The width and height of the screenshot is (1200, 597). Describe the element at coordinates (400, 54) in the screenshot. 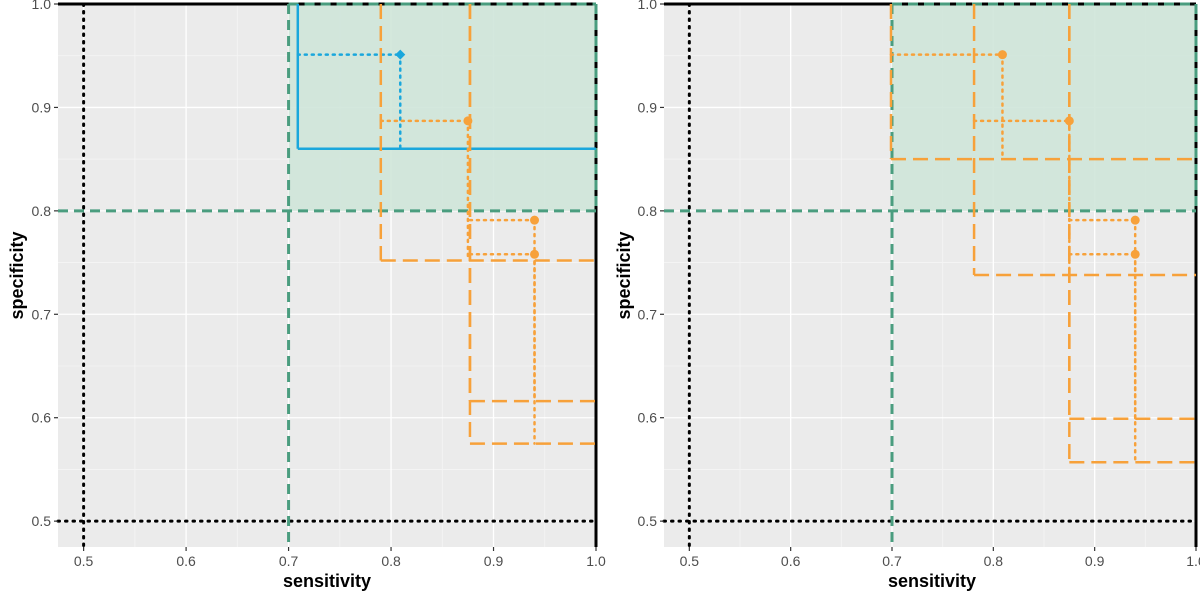

I see `data-point-diamond` at that location.